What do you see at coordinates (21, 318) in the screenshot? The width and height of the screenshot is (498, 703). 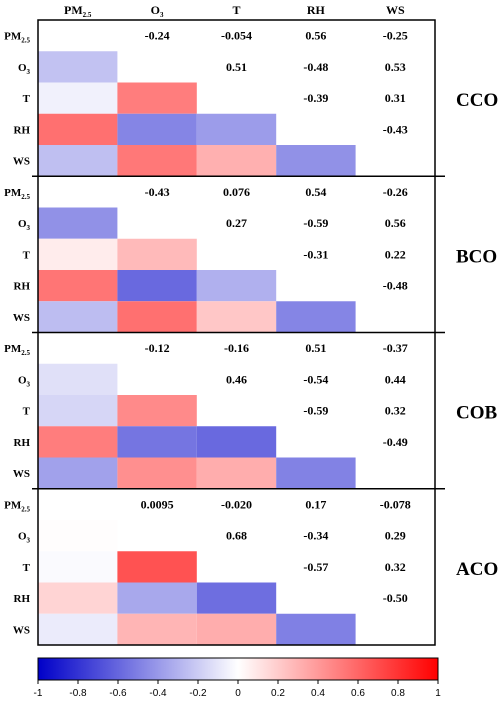 I see `row-label-bco-4: WS` at bounding box center [21, 318].